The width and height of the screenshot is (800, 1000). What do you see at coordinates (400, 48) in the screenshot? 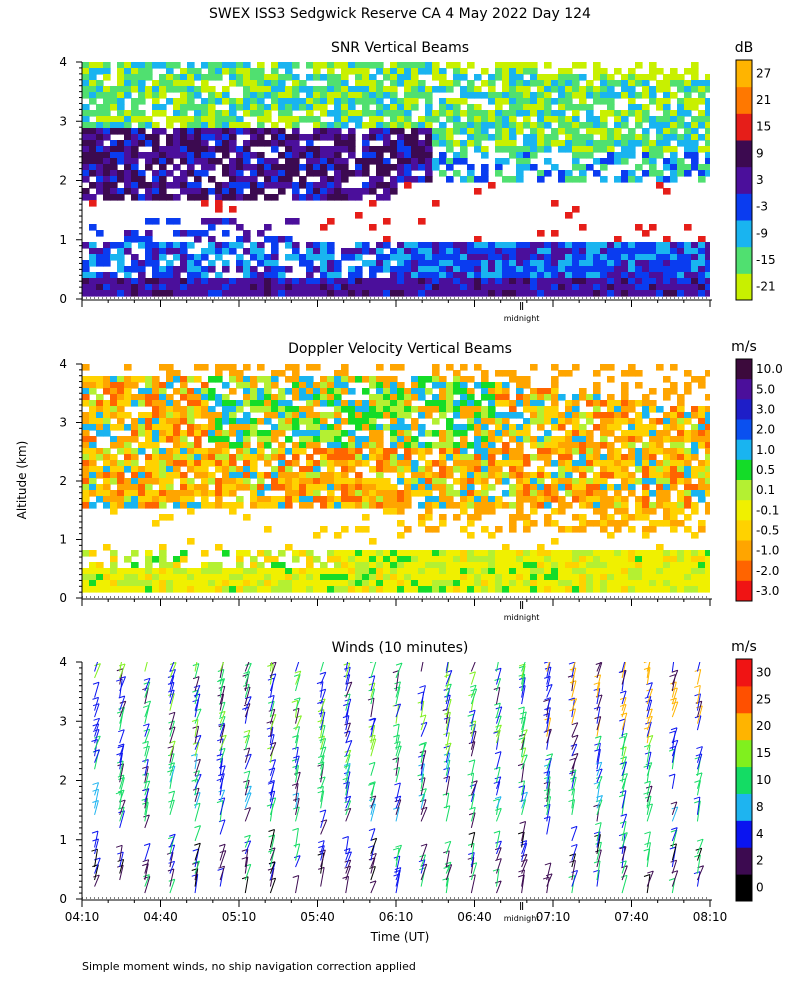
I see `snr-panel-title: SNR Vertical Beams` at bounding box center [400, 48].